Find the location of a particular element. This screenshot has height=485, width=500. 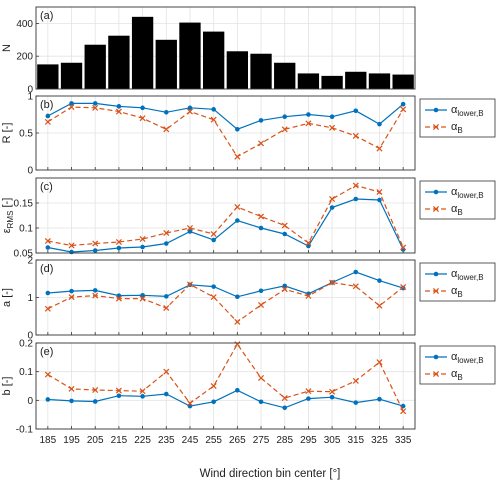

x-tick-label: 195 is located at coordinates (71, 440).